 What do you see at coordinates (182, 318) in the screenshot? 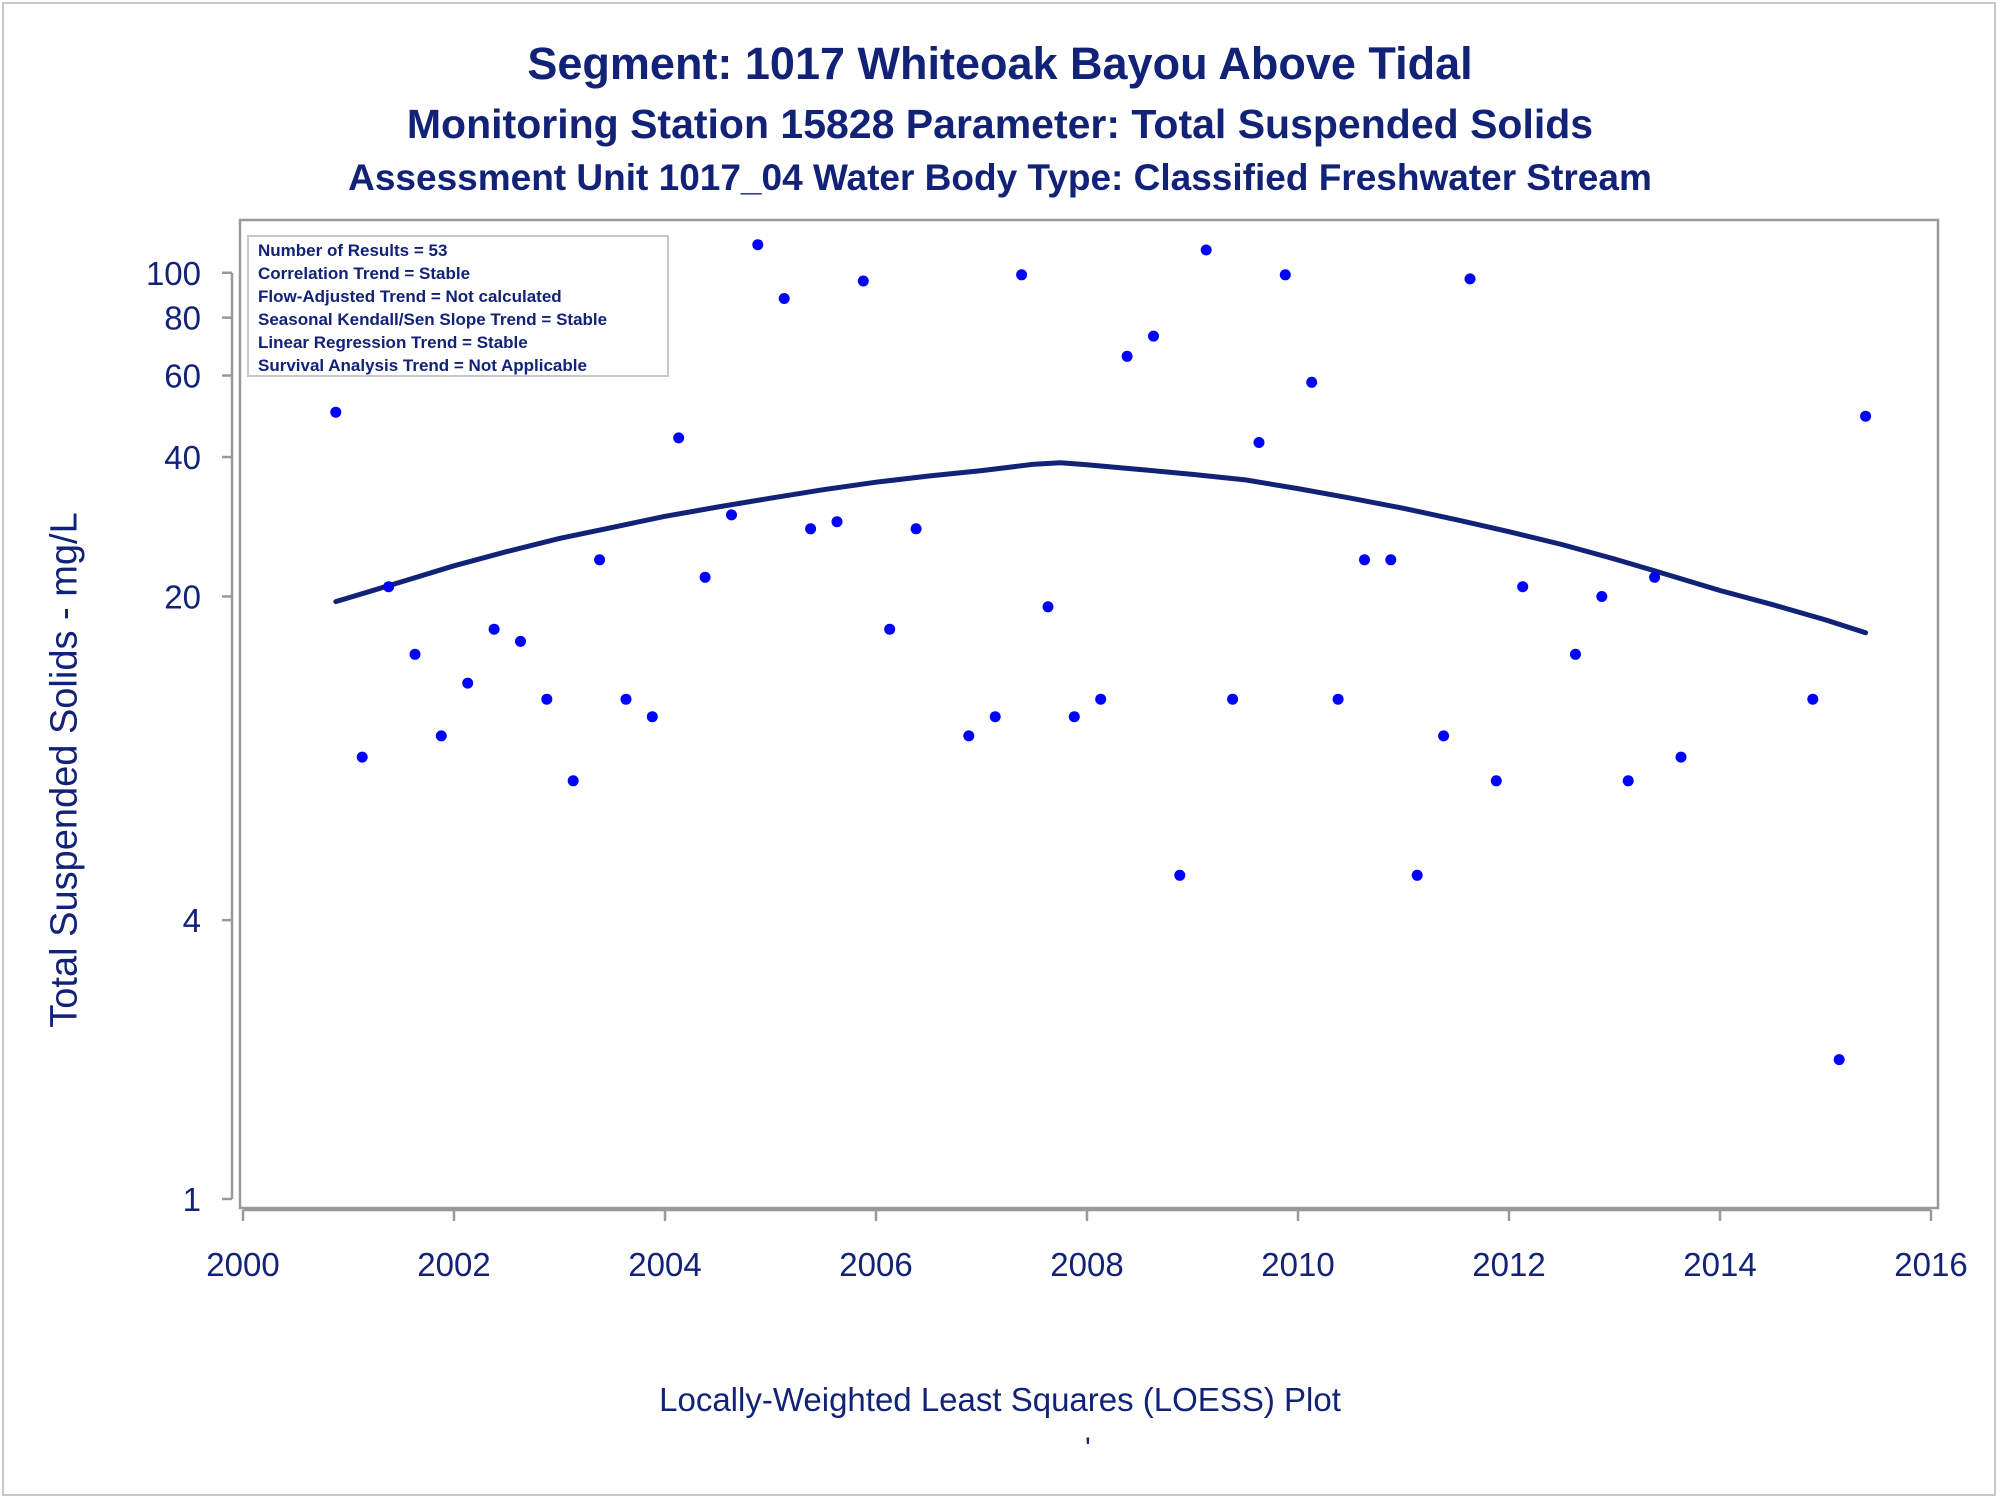
I see `y-tick-label-5: 80` at bounding box center [182, 318].